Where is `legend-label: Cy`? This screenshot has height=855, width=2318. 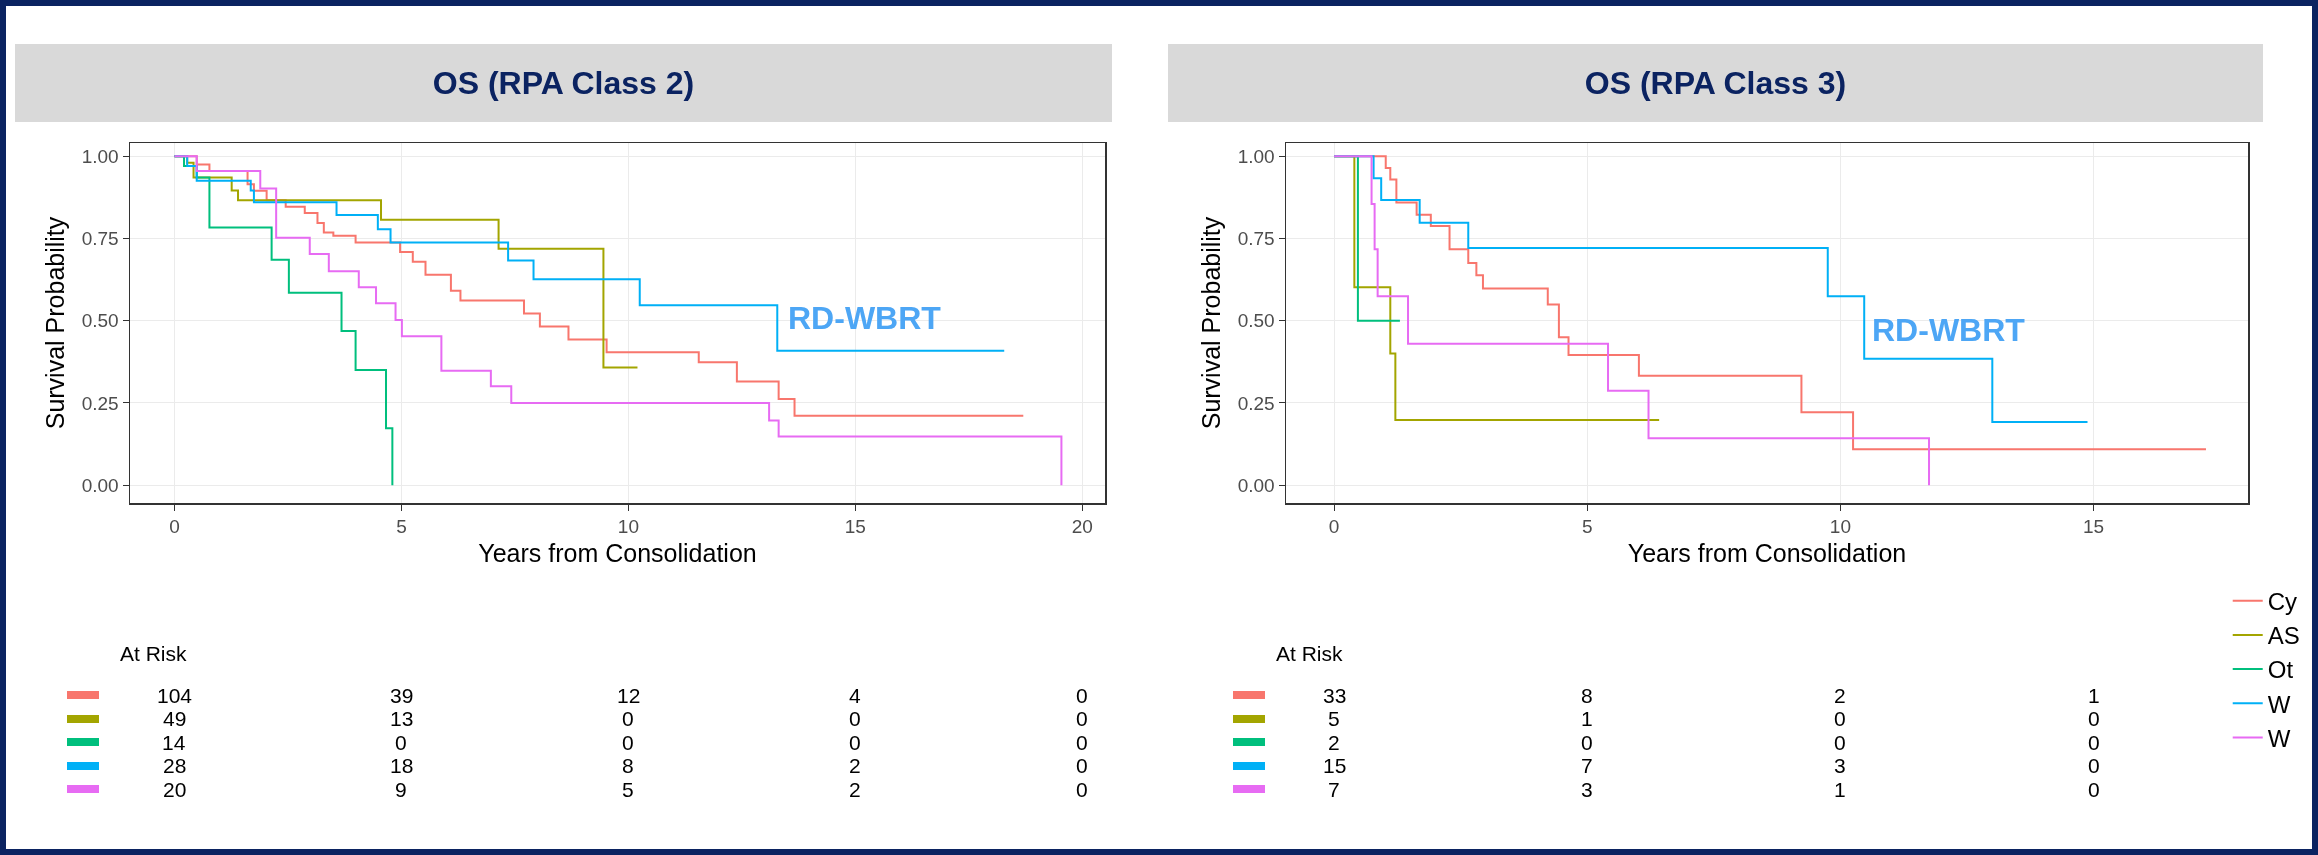
legend-label: Cy is located at coordinates (2282, 602).